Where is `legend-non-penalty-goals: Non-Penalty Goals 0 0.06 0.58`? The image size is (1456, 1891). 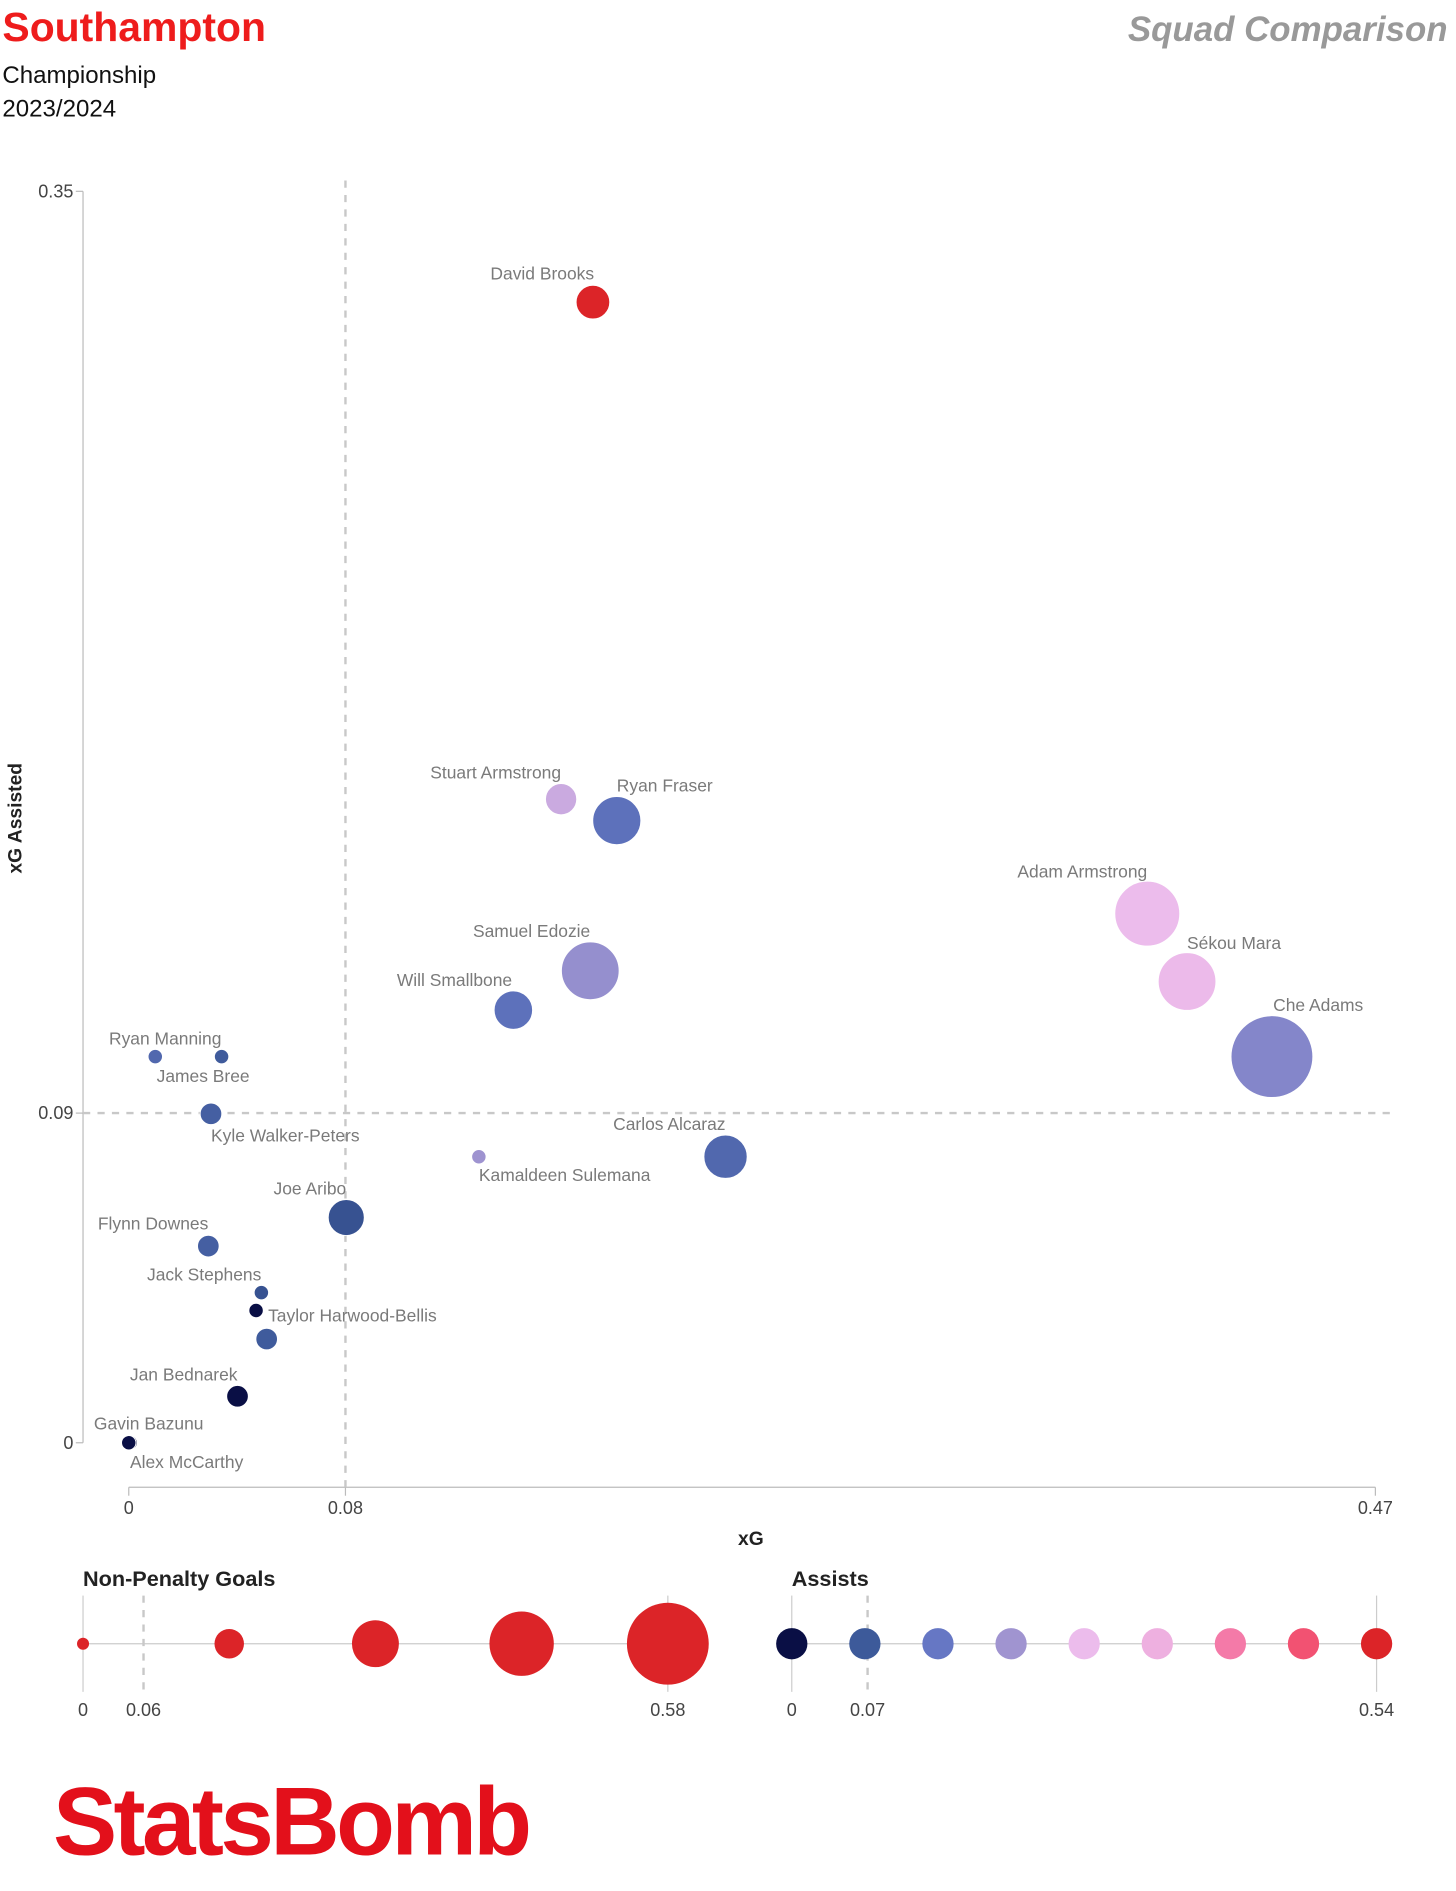
legend-non-penalty-goals: Non-Penalty Goals 0 0.06 0.58 is located at coordinates (393, 1643).